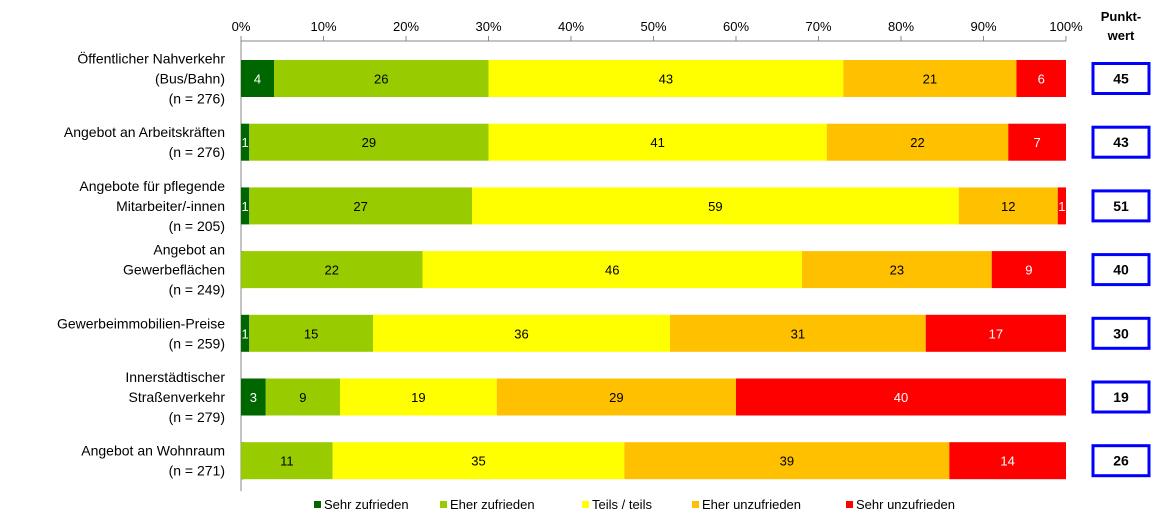 The height and width of the screenshot is (517, 1157). I want to click on legend-label: Eher zufrieden, so click(492, 504).